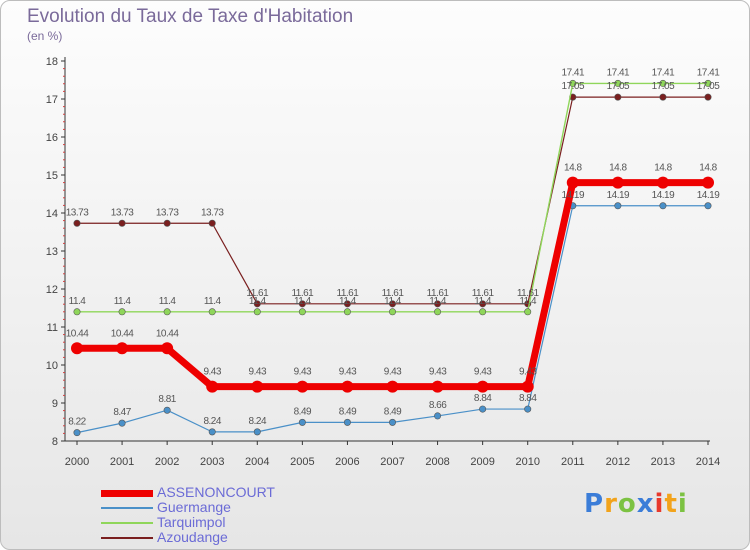 Image resolution: width=750 pixels, height=550 pixels. What do you see at coordinates (167, 399) in the screenshot?
I see `data-label-guermange: 8.81` at bounding box center [167, 399].